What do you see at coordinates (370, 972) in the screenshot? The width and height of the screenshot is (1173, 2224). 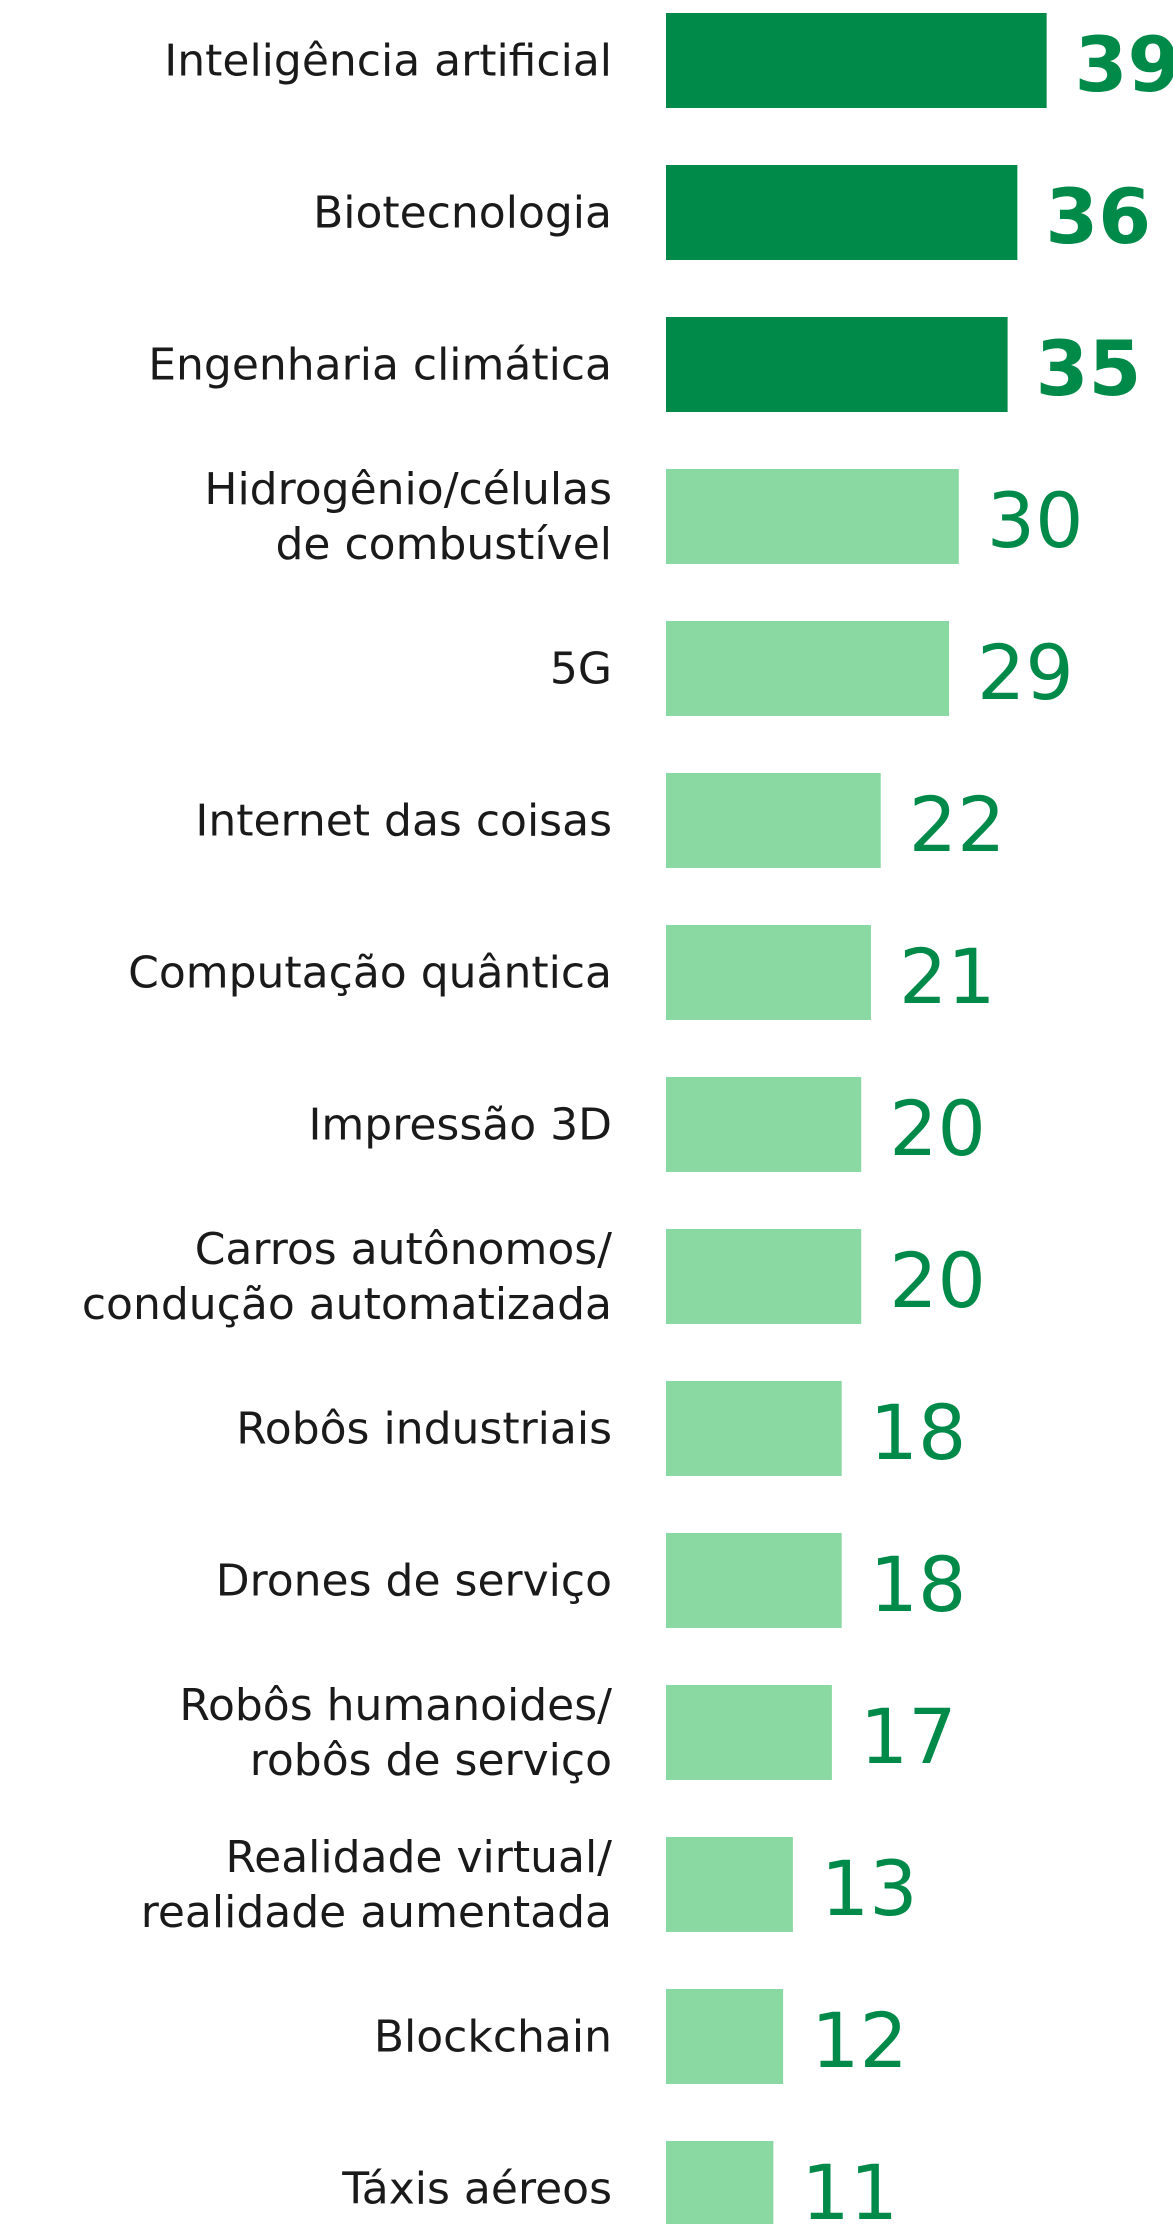 I see `category-label: Computação quântica` at bounding box center [370, 972].